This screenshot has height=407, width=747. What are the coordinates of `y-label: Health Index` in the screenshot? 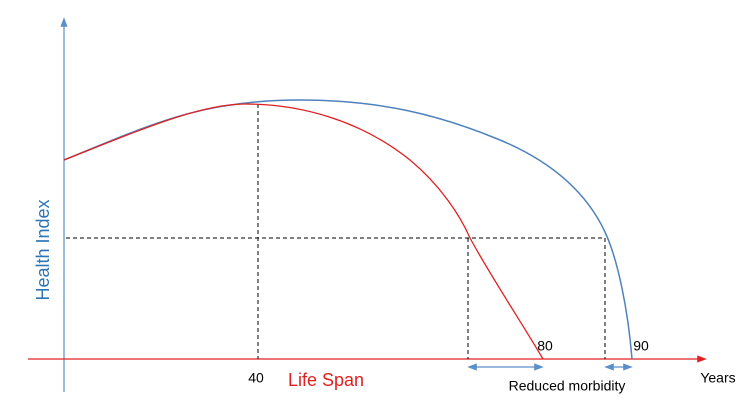 It's located at (43, 249).